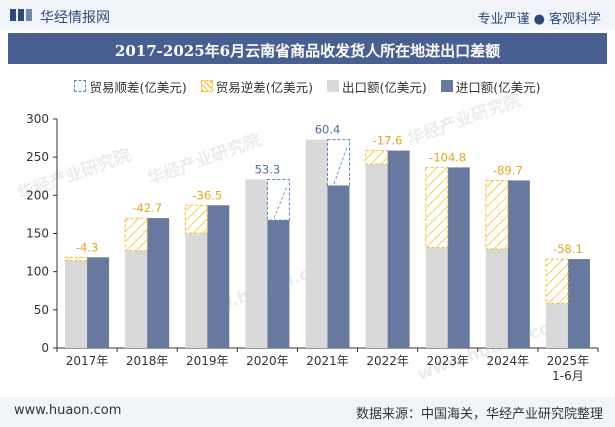  I want to click on x-tick-label: 2025年, so click(568, 361).